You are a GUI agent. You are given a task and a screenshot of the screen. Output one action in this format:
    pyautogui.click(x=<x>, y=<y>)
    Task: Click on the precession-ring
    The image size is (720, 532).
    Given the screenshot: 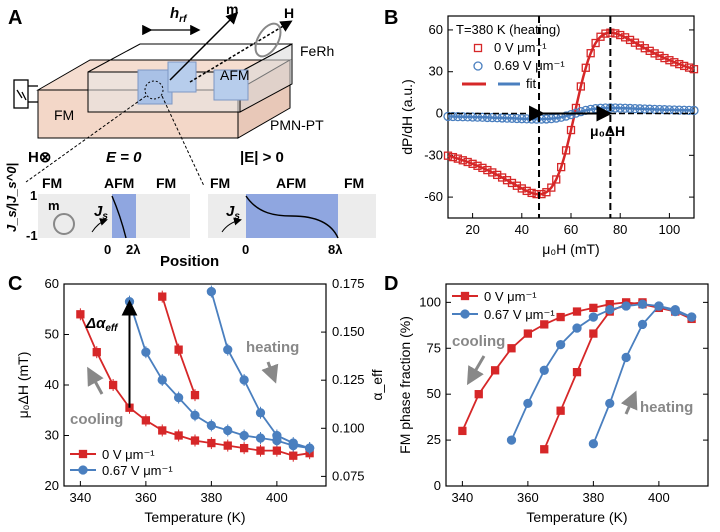 What is the action you would take?
    pyautogui.click(x=268, y=40)
    